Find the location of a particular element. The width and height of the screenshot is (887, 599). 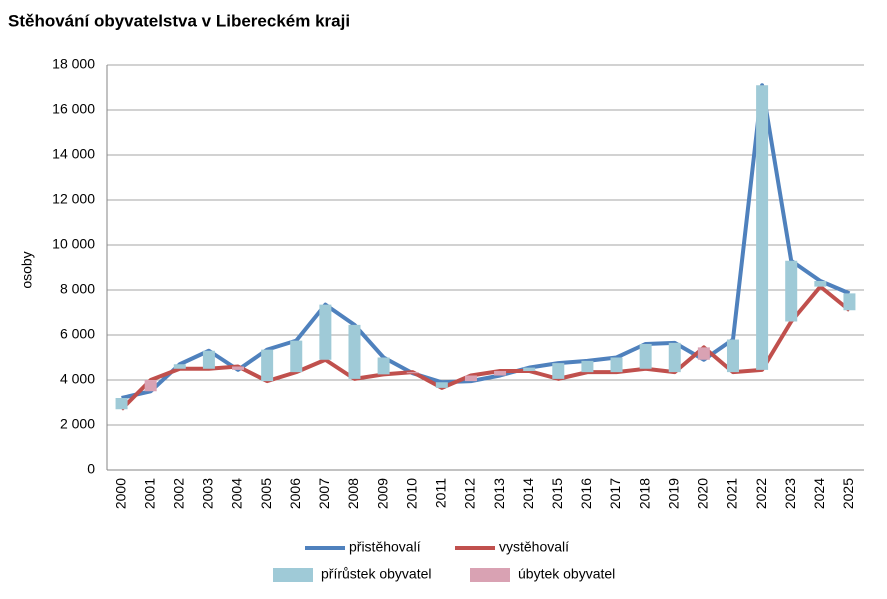

x-tick-label: 2017 is located at coordinates (615, 493).